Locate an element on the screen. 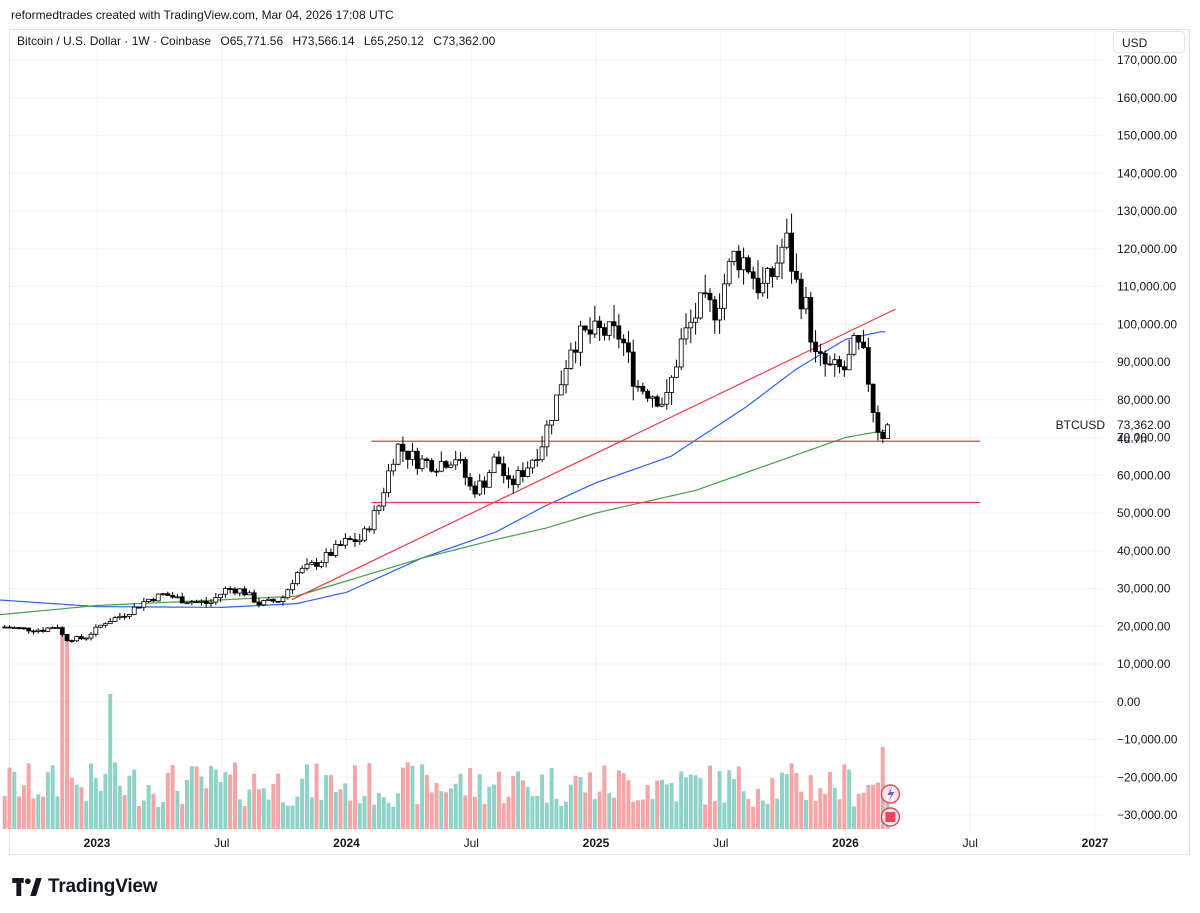 The width and height of the screenshot is (1200, 913). price-tick-label: 100,000.00 is located at coordinates (1147, 324).